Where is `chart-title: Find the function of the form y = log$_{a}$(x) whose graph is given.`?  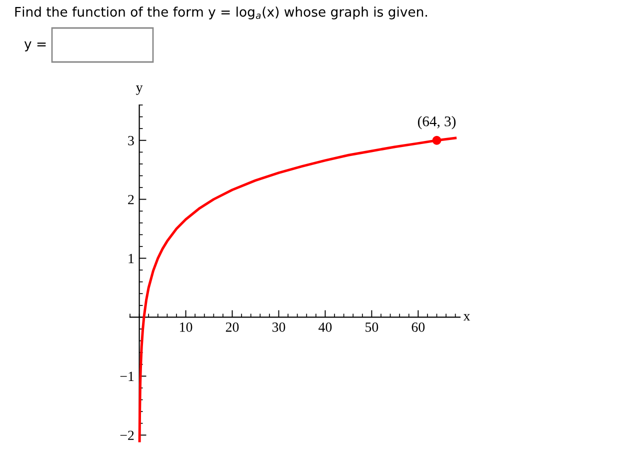 chart-title: Find the function of the form y = log$_{a}$(x) whose graph is given. is located at coordinates (221, 13).